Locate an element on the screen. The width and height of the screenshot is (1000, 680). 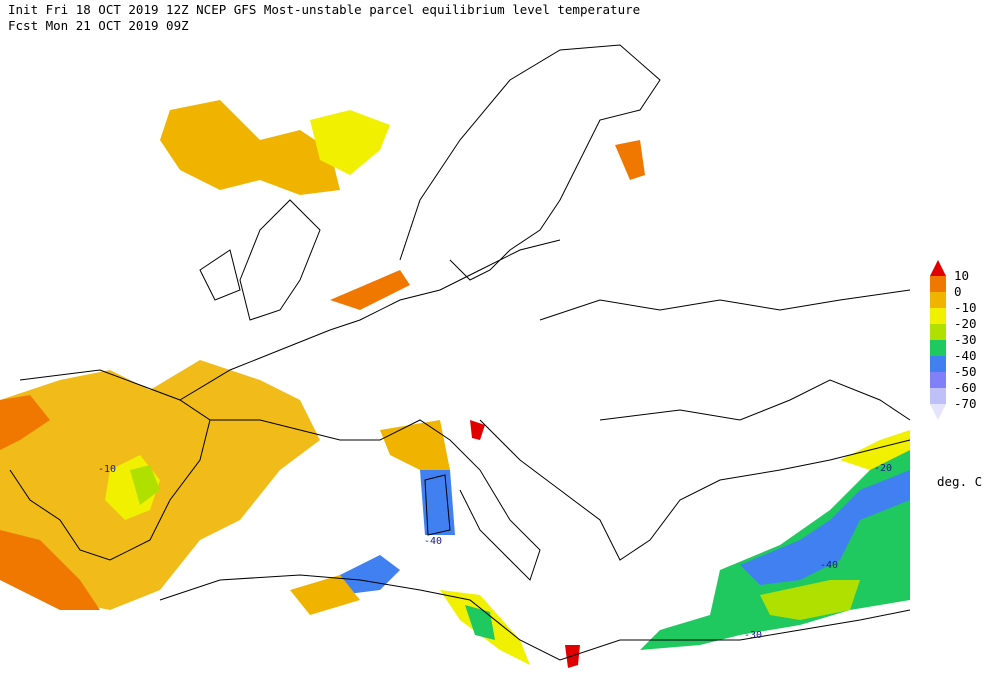
coast-ireland is located at coordinates (220, 275).